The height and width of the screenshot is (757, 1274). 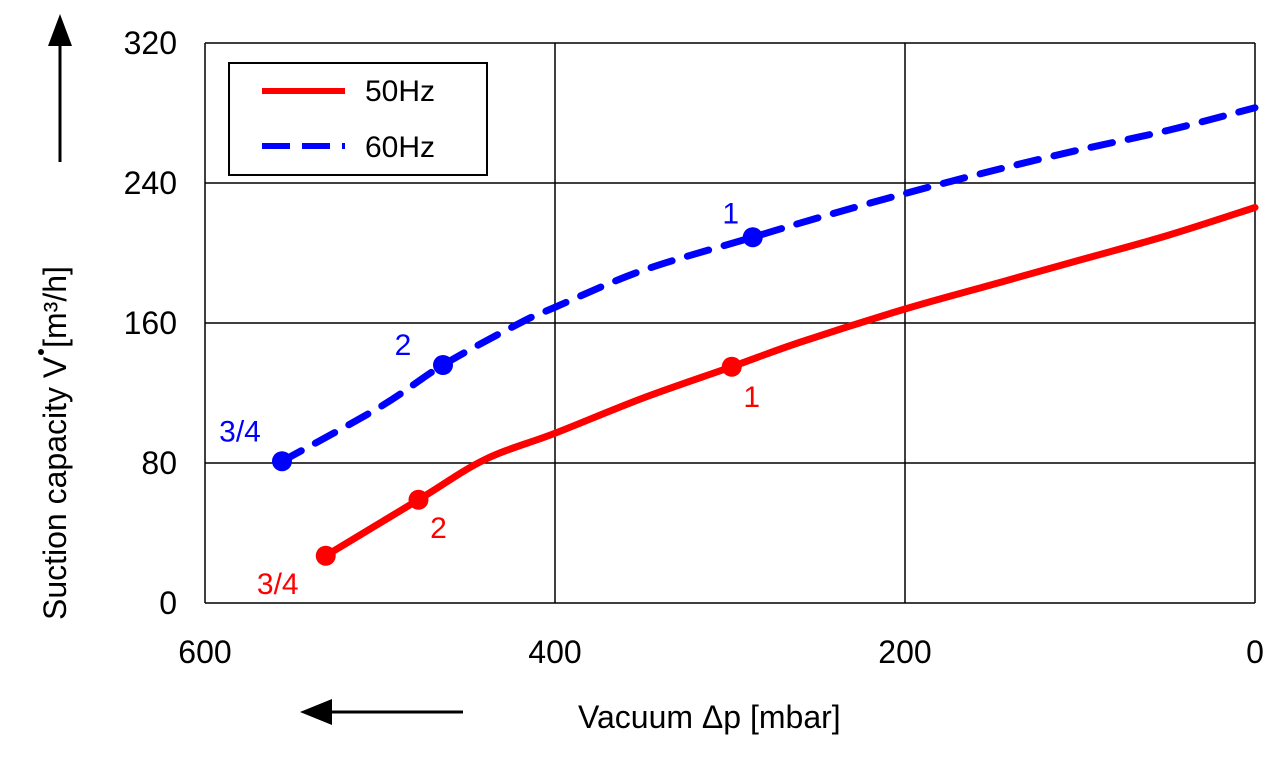 What do you see at coordinates (168, 603) in the screenshot?
I see `y-tick-label: 0` at bounding box center [168, 603].